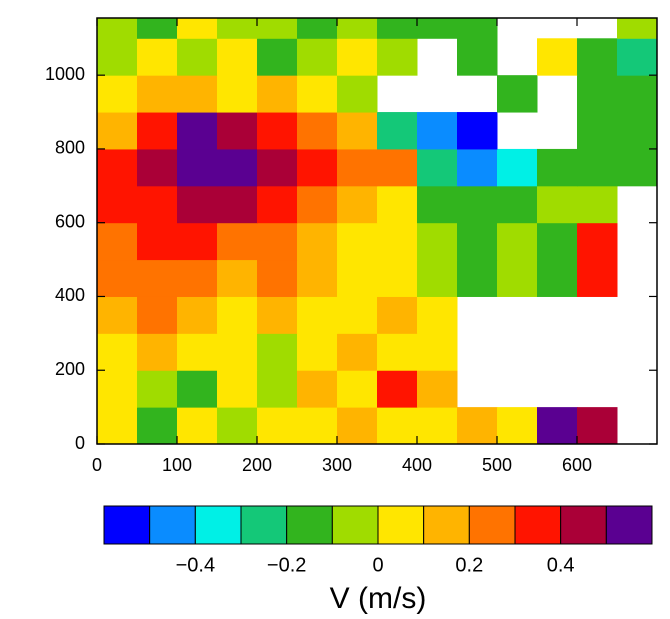  Describe the element at coordinates (497, 465) in the screenshot. I see `x-tick-label: 500` at that location.